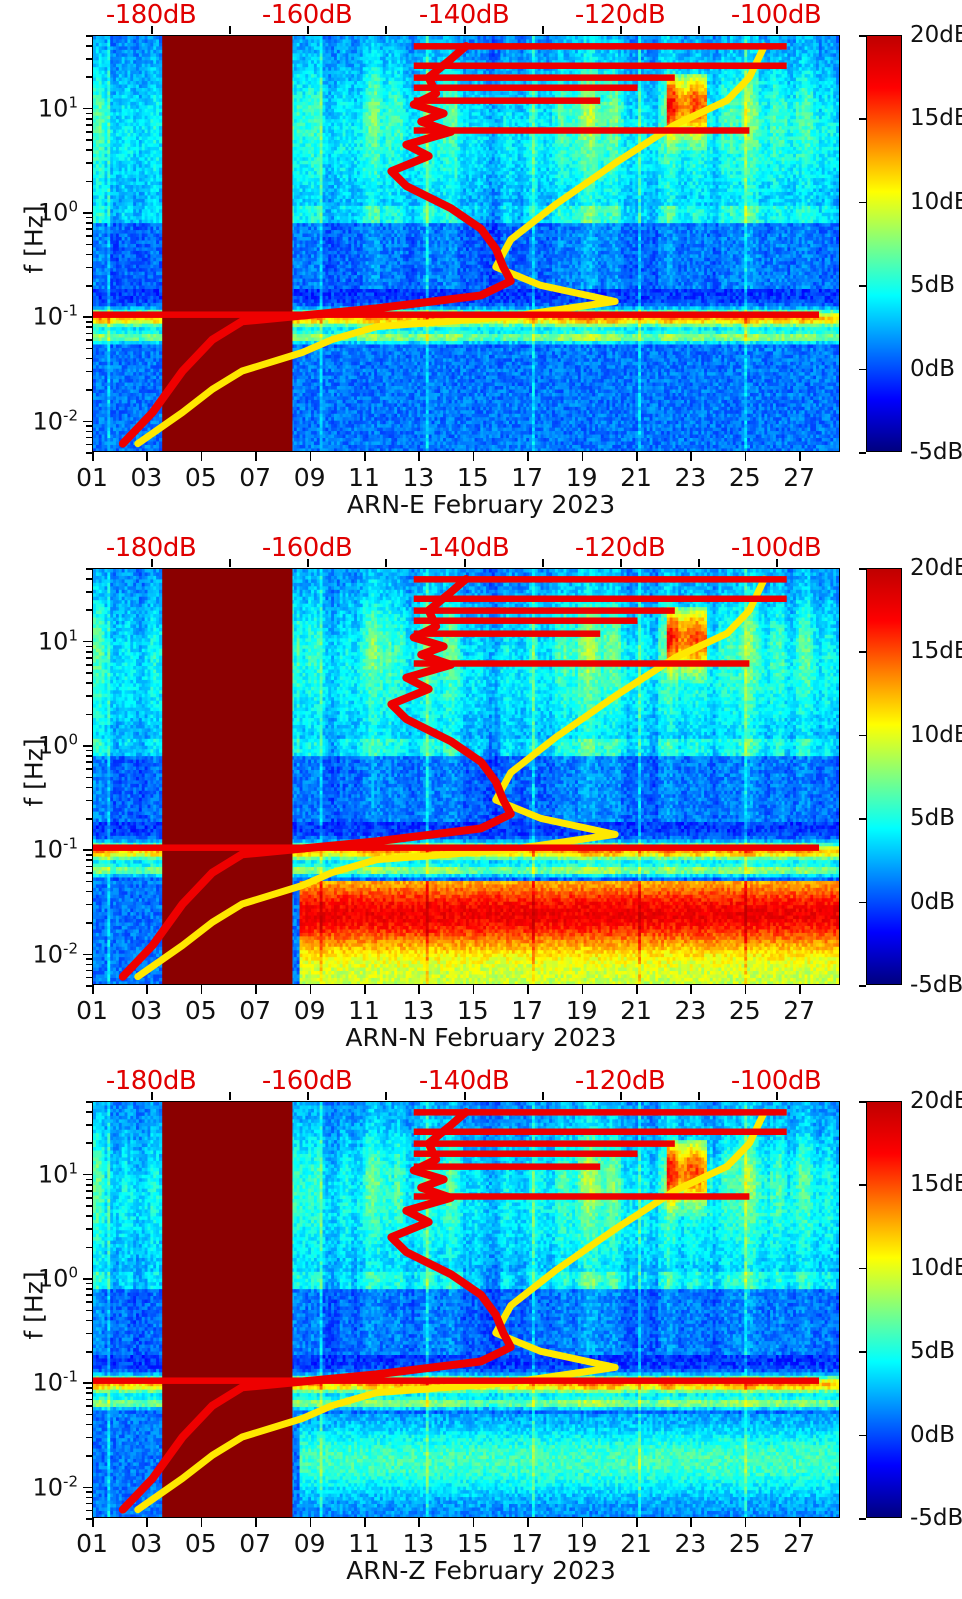 This screenshot has width=962, height=1599. Describe the element at coordinates (473, 477) in the screenshot. I see `x-axis-tick-label: 15` at that location.